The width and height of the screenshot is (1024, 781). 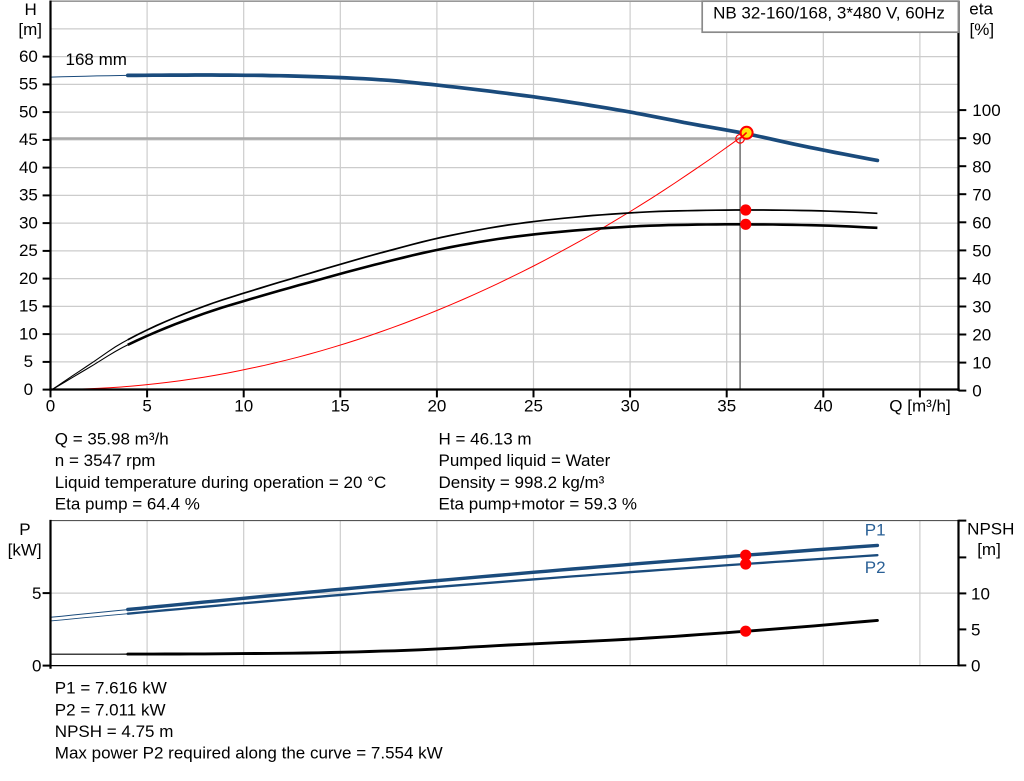 What do you see at coordinates (111, 688) in the screenshot?
I see `svg-text: P1 = 7.616 kW` at bounding box center [111, 688].